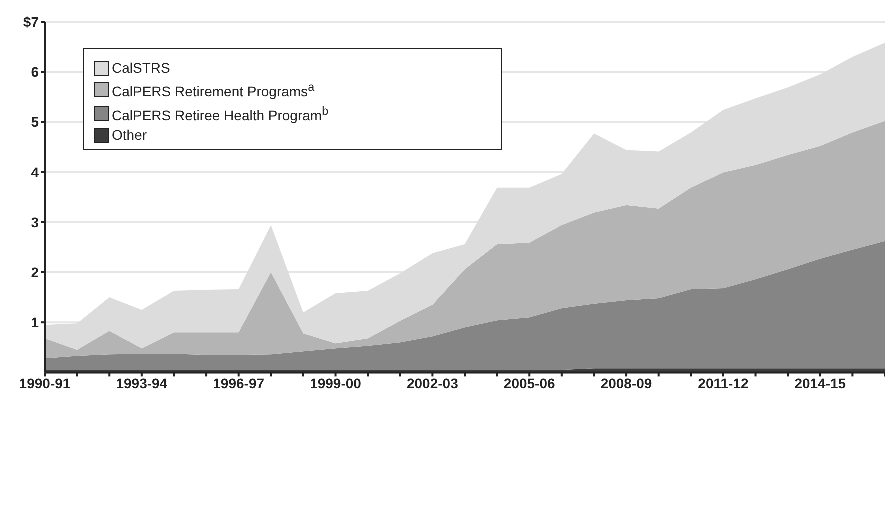  I want to click on x-tick-label: 2008-09, so click(626, 384).